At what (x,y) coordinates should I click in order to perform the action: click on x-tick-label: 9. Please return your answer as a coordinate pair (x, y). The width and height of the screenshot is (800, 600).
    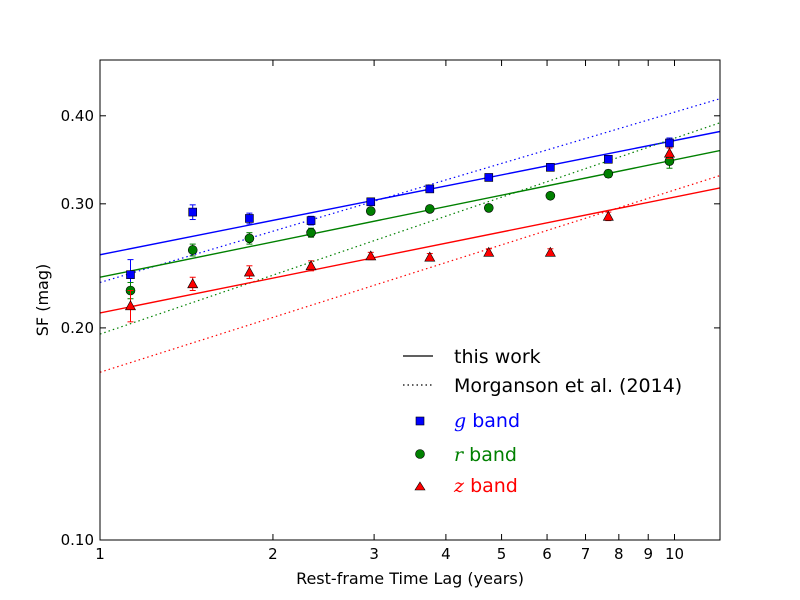
    Looking at the image, I should click on (648, 554).